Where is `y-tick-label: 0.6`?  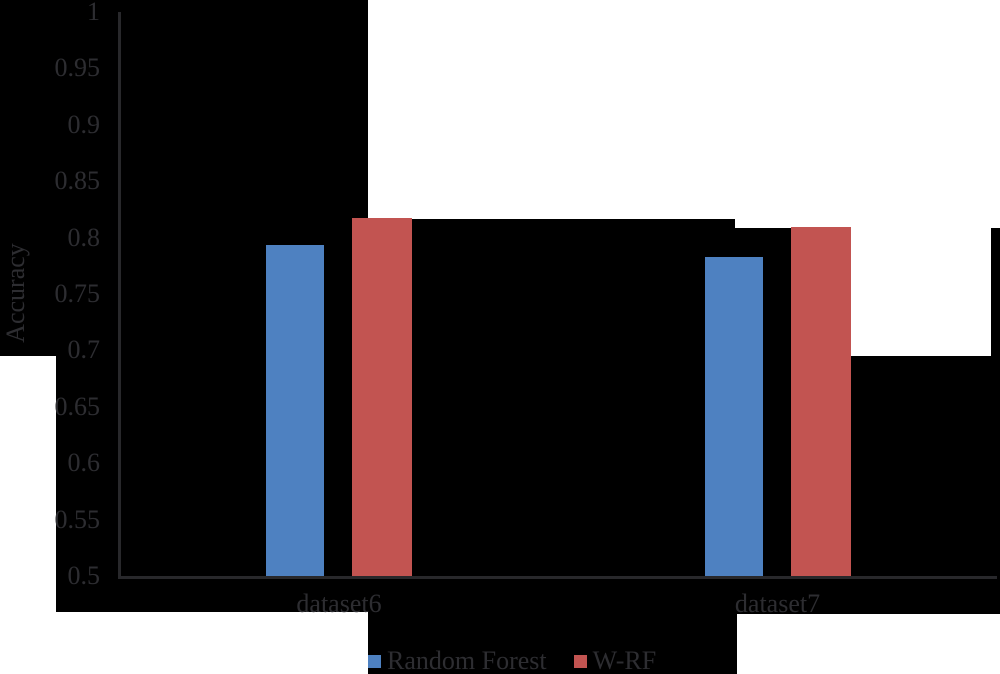 y-tick-label: 0.6 is located at coordinates (84, 463).